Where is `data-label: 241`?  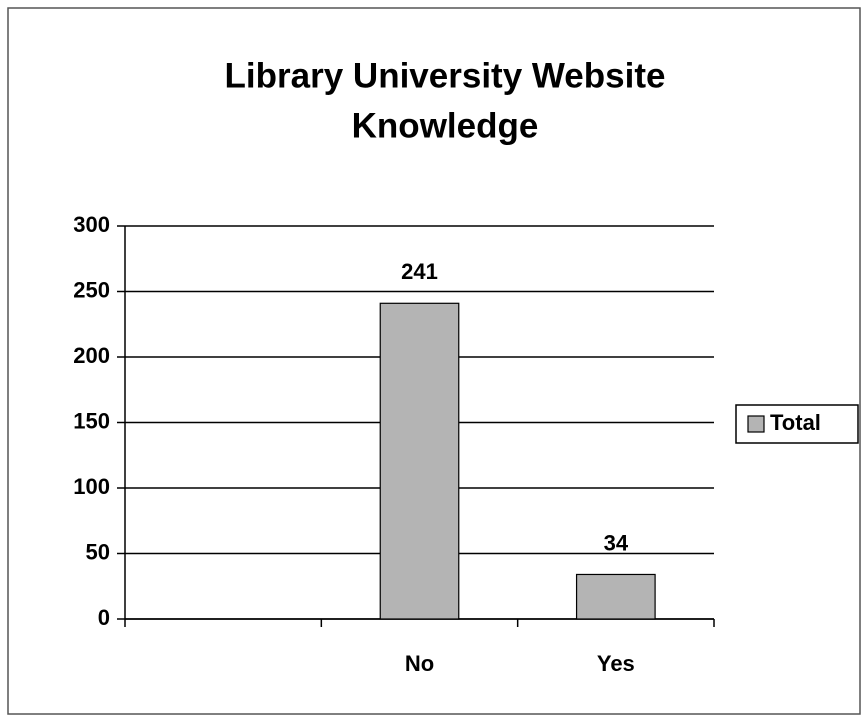 data-label: 241 is located at coordinates (419, 271).